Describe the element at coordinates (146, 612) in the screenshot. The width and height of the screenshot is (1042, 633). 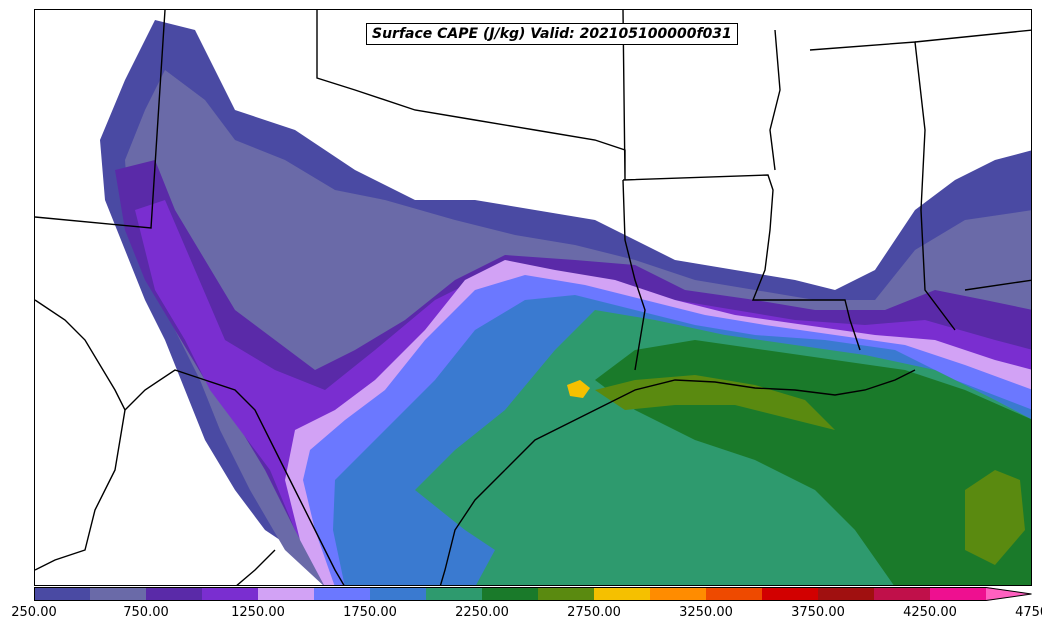
I see `colorbar-tick-label: 750.00` at that location.